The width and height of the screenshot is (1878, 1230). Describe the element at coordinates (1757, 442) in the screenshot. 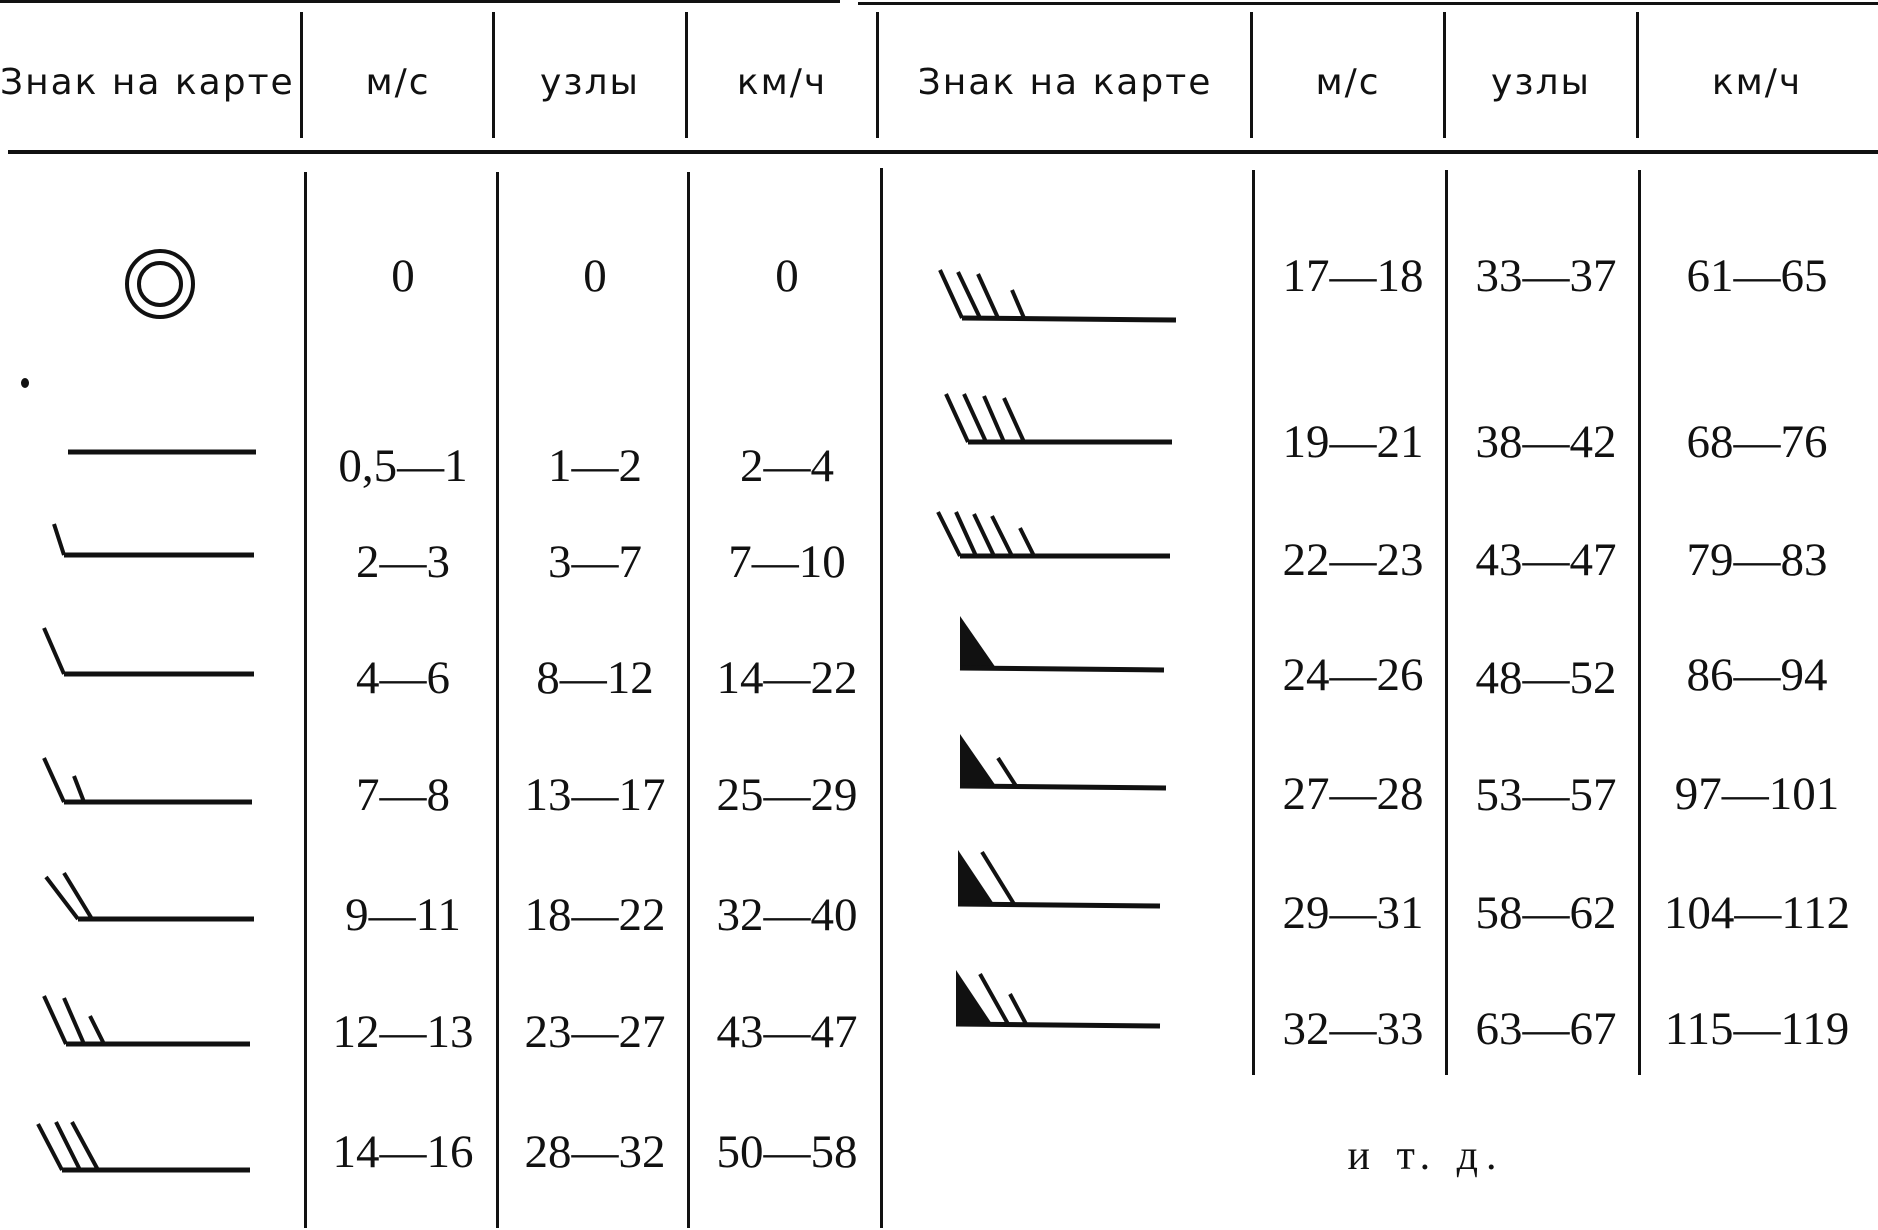

I see `kmh-value: 68—76` at that location.